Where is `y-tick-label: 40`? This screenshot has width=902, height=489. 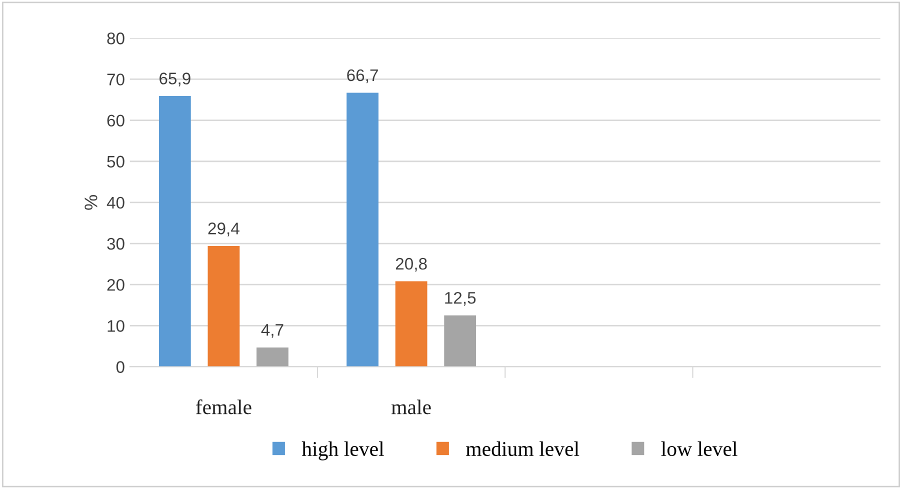
y-tick-label: 40 is located at coordinates (115, 202).